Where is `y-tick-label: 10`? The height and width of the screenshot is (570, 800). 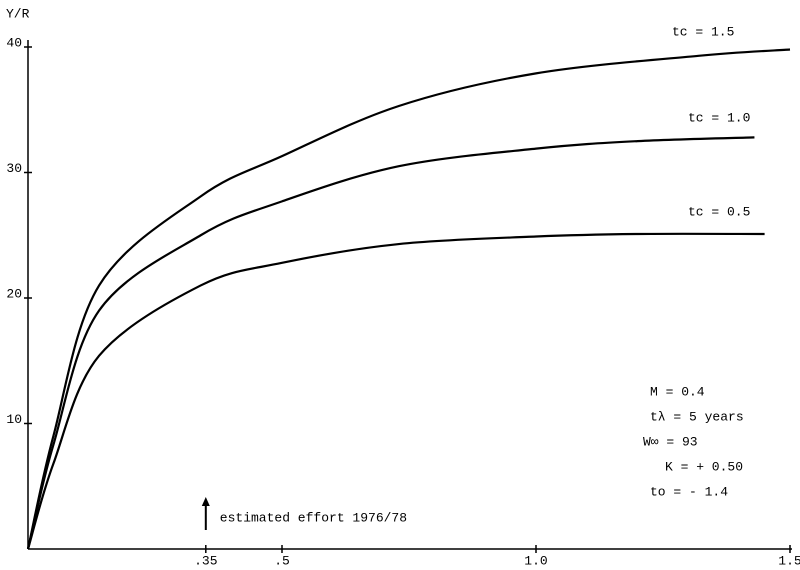 y-tick-label: 10 is located at coordinates (14, 419).